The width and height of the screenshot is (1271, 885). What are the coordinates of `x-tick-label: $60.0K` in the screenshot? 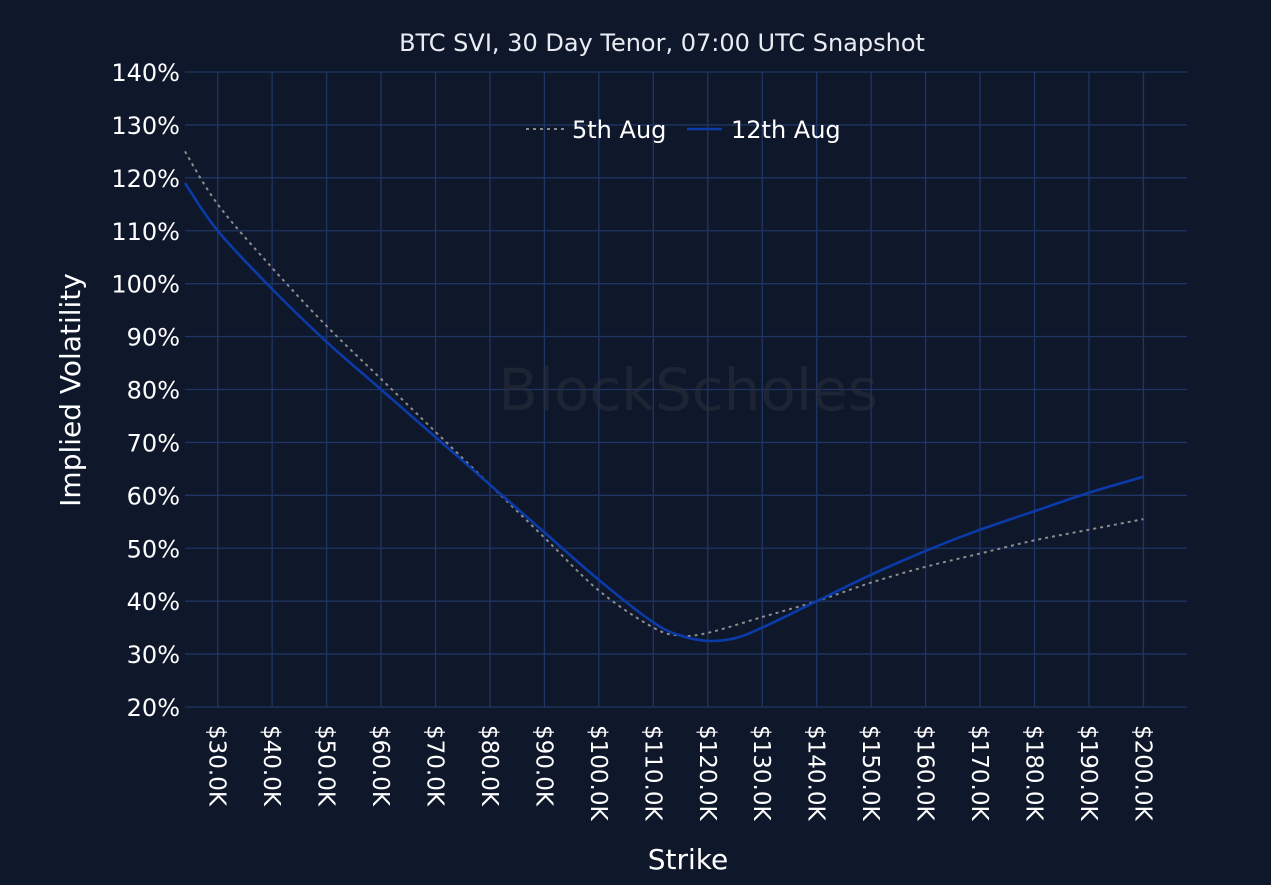 It's located at (380, 766).